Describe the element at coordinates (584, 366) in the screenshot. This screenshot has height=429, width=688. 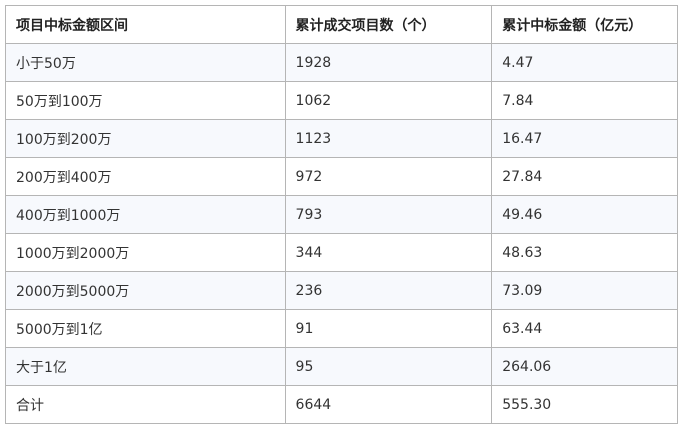
I see `amount-cell: 264.06` at that location.